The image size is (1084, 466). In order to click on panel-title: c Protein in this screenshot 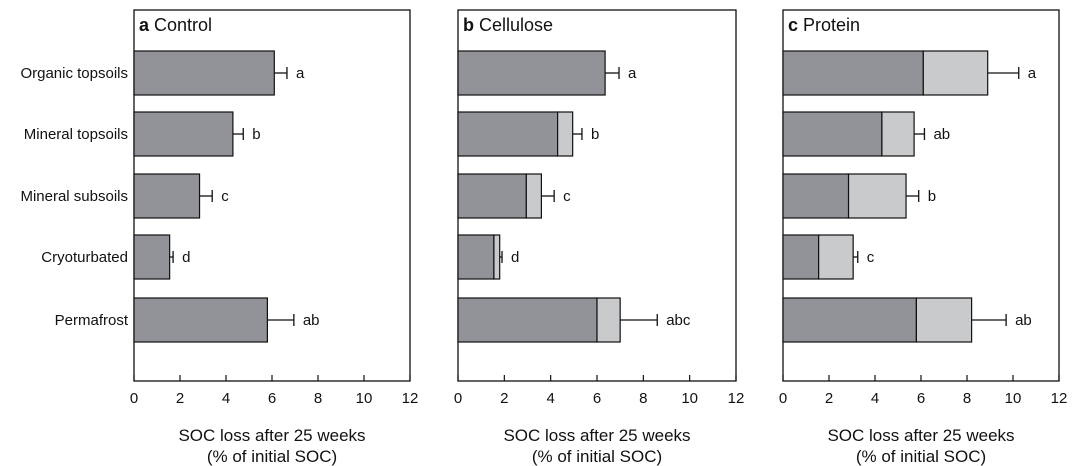, I will do `click(824, 25)`.